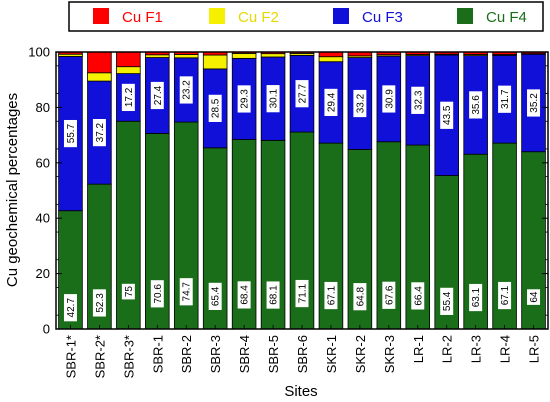 The width and height of the screenshot is (550, 402). I want to click on segment-label-group: 52.3, so click(99, 303).